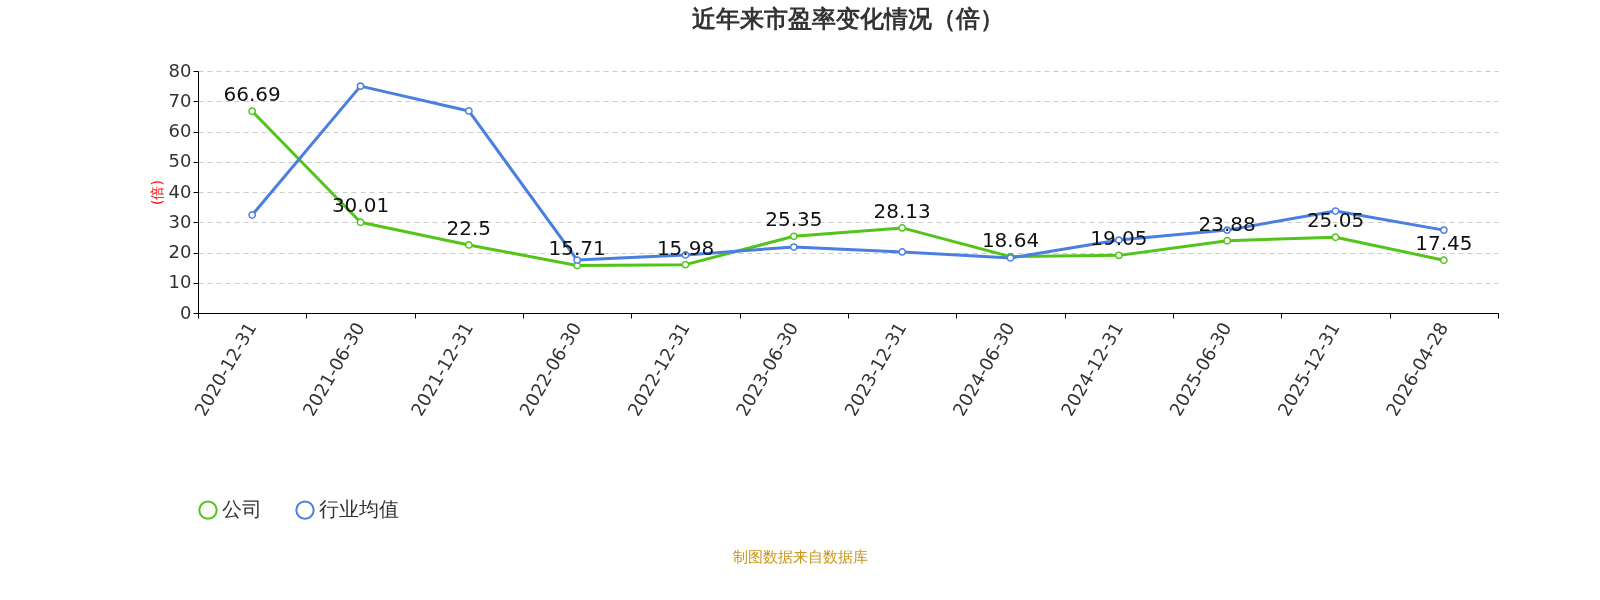  I want to click on y-axis-title: (倍), so click(156, 192).